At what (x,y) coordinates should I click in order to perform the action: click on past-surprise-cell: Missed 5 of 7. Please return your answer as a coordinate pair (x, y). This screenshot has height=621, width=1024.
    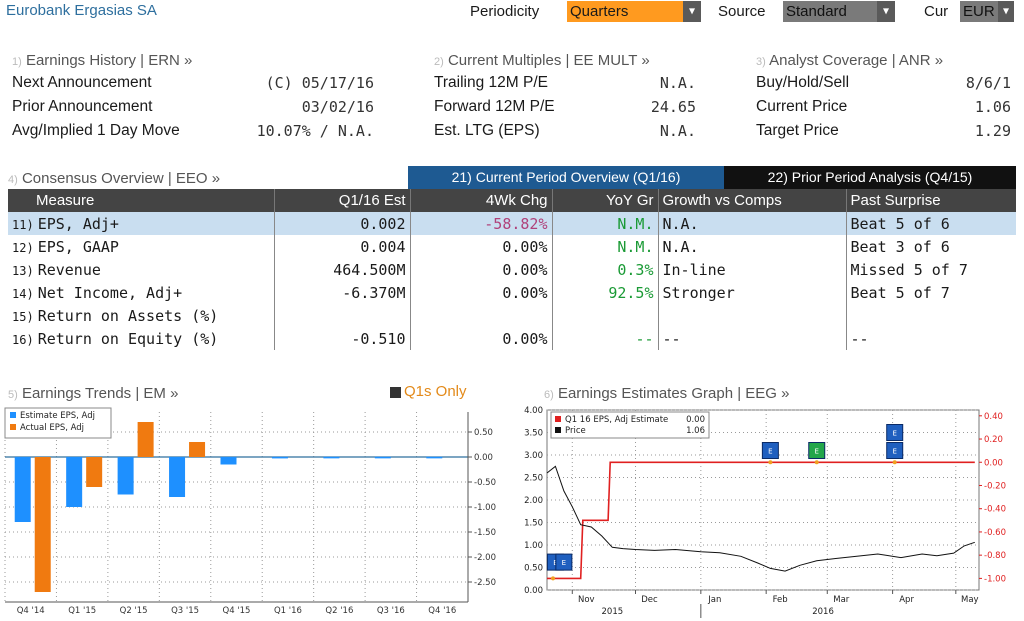
    Looking at the image, I should click on (909, 269).